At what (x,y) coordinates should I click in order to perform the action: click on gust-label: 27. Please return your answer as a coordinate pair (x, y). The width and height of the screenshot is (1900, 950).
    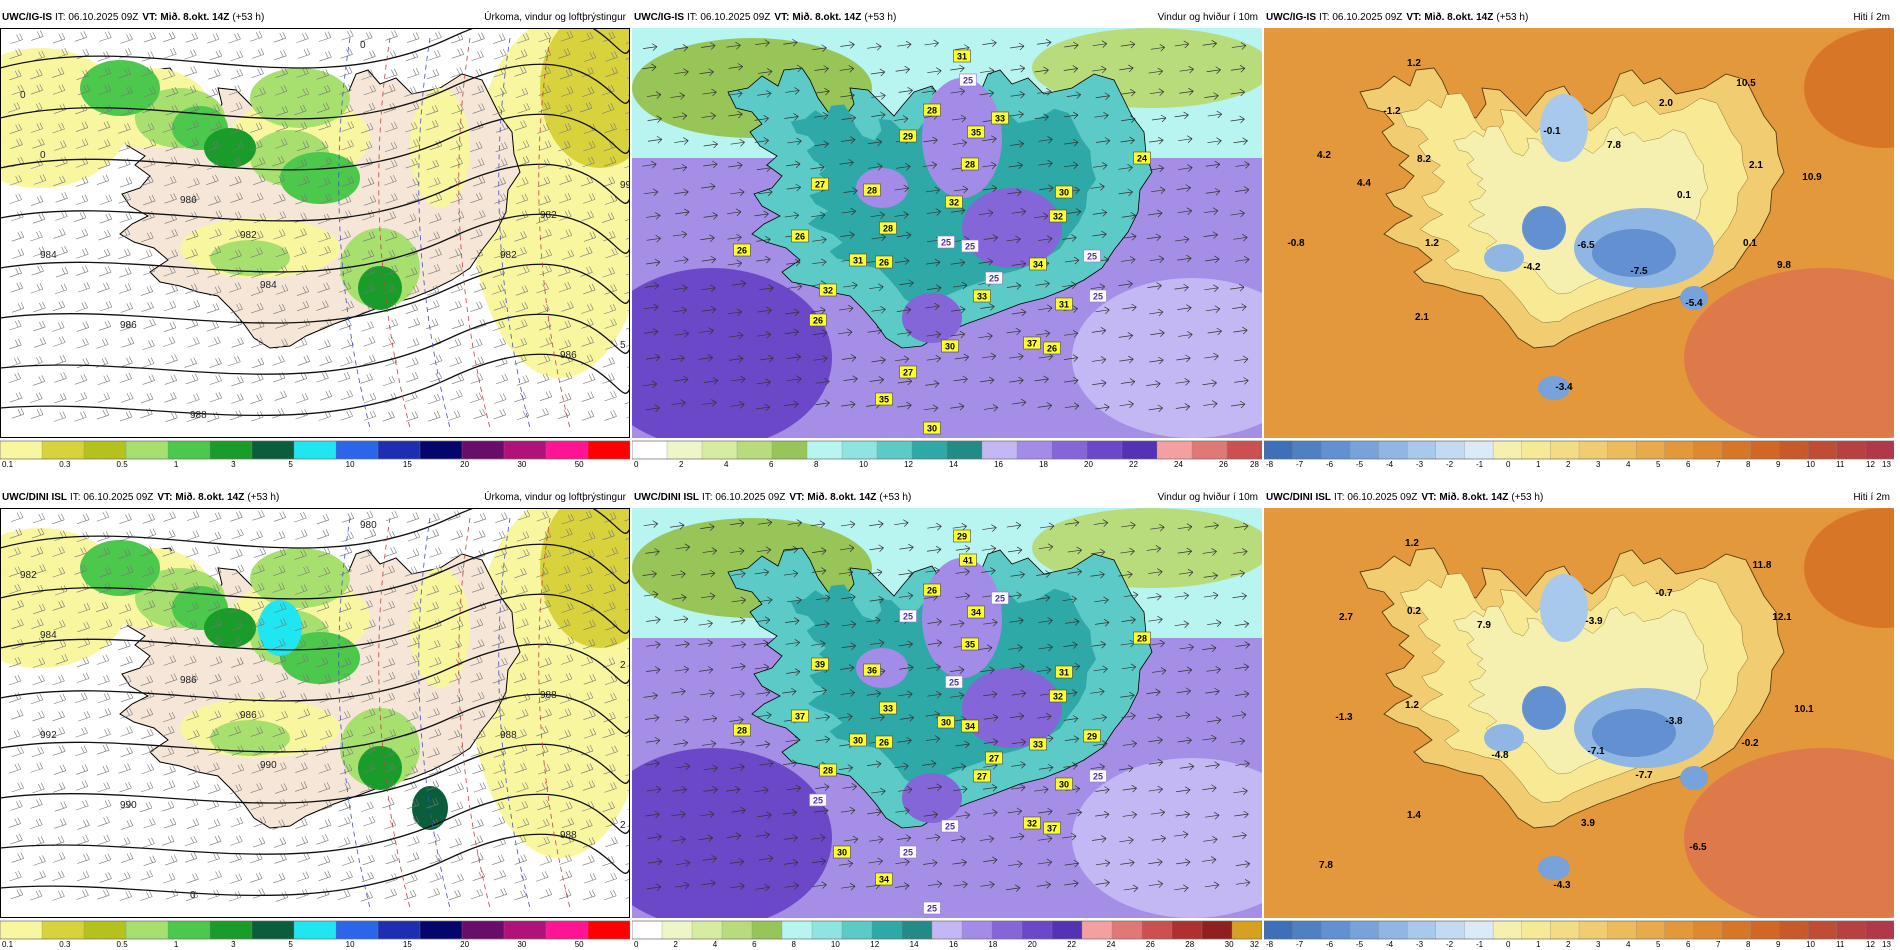
    Looking at the image, I should click on (994, 758).